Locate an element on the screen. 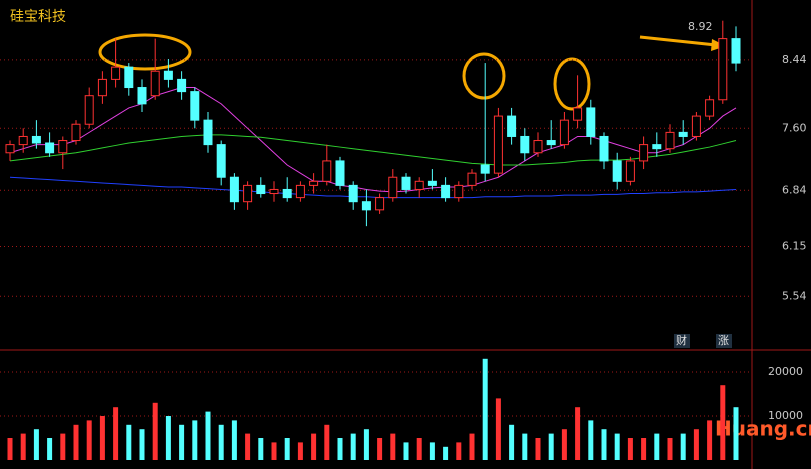 Image resolution: width=811 pixels, height=469 pixels. y-tick-label: 6.84 is located at coordinates (794, 189).